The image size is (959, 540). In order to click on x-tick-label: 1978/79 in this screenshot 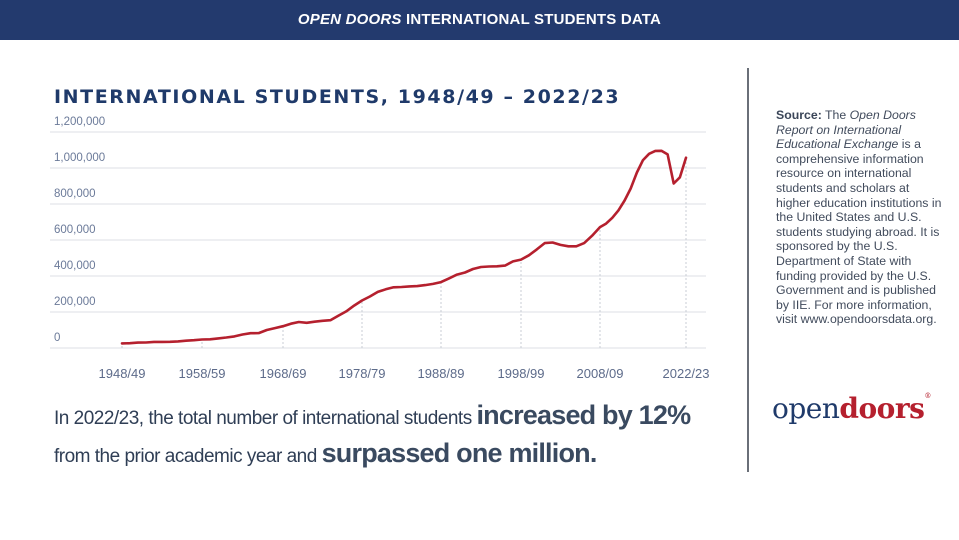, I will do `click(362, 373)`.